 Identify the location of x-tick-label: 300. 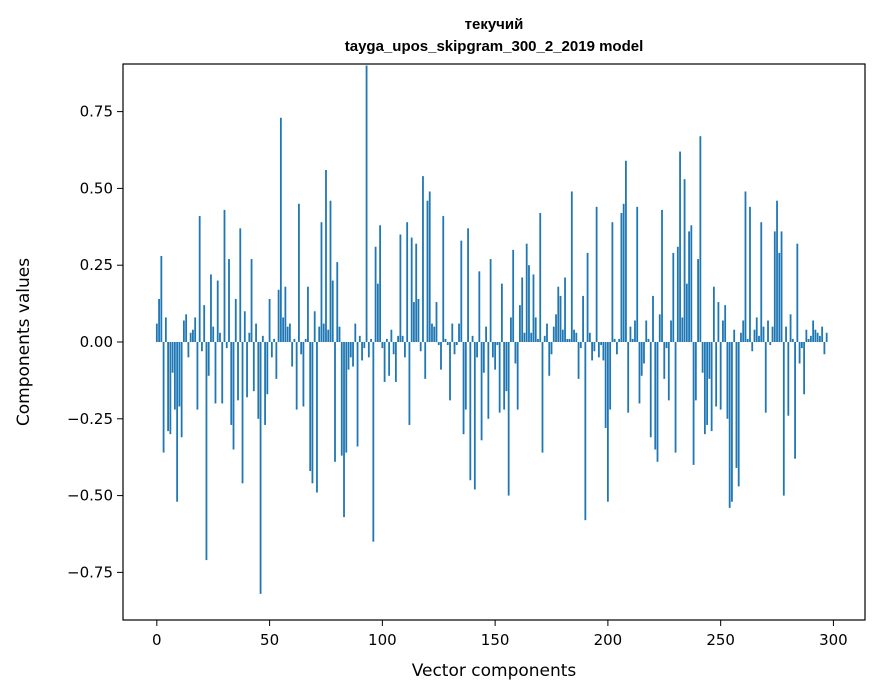
(833, 640).